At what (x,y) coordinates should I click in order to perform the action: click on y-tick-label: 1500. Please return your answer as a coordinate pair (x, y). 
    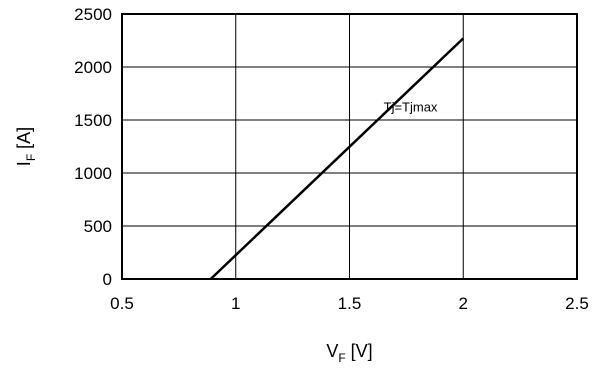
    Looking at the image, I should click on (93, 120).